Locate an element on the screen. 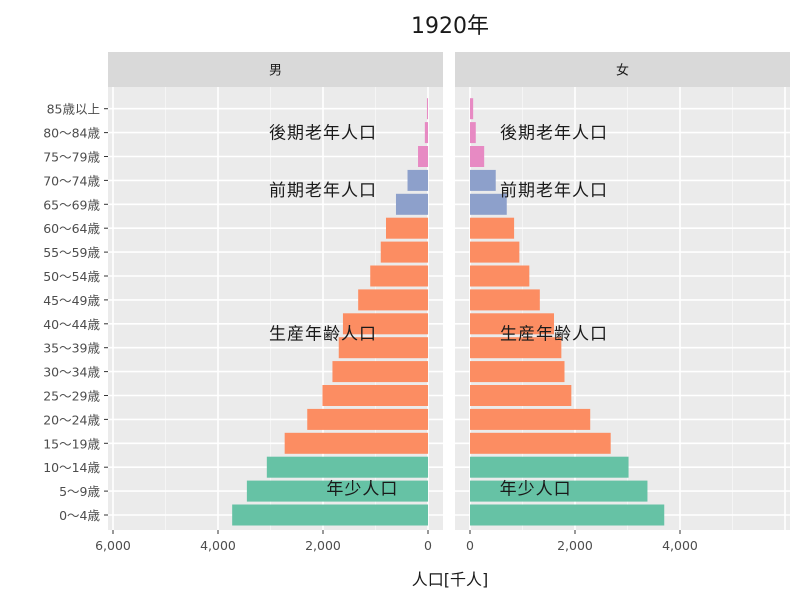 The width and height of the screenshot is (800, 600). facet-strip-label: 男 is located at coordinates (275, 71).